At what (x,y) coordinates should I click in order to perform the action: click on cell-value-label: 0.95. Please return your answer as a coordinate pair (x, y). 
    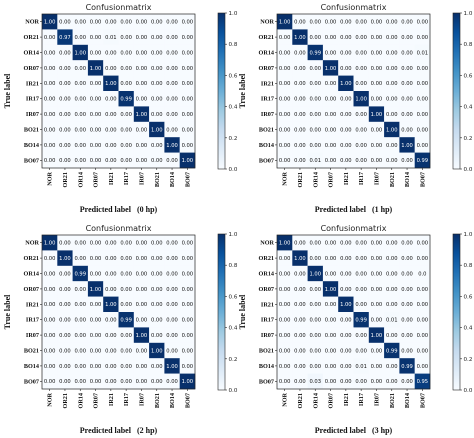
    Looking at the image, I should click on (423, 382).